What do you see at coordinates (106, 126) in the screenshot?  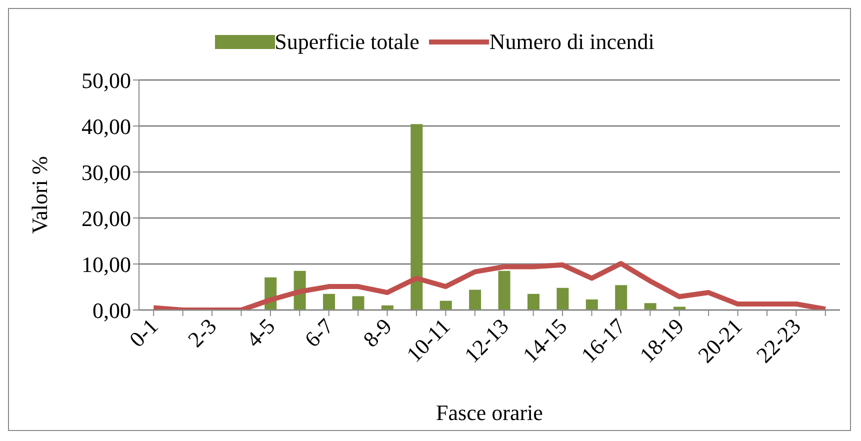 I see `y-tick-label: 40,00` at bounding box center [106, 126].